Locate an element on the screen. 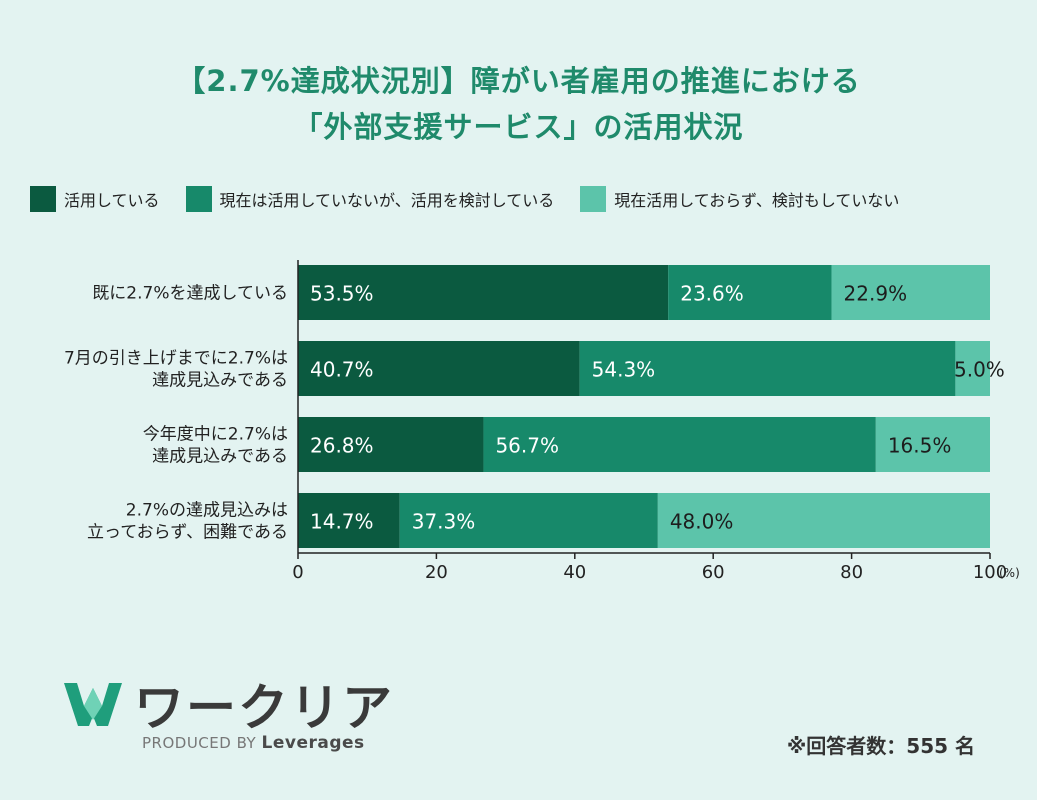  data-label: 22.9% is located at coordinates (876, 294).